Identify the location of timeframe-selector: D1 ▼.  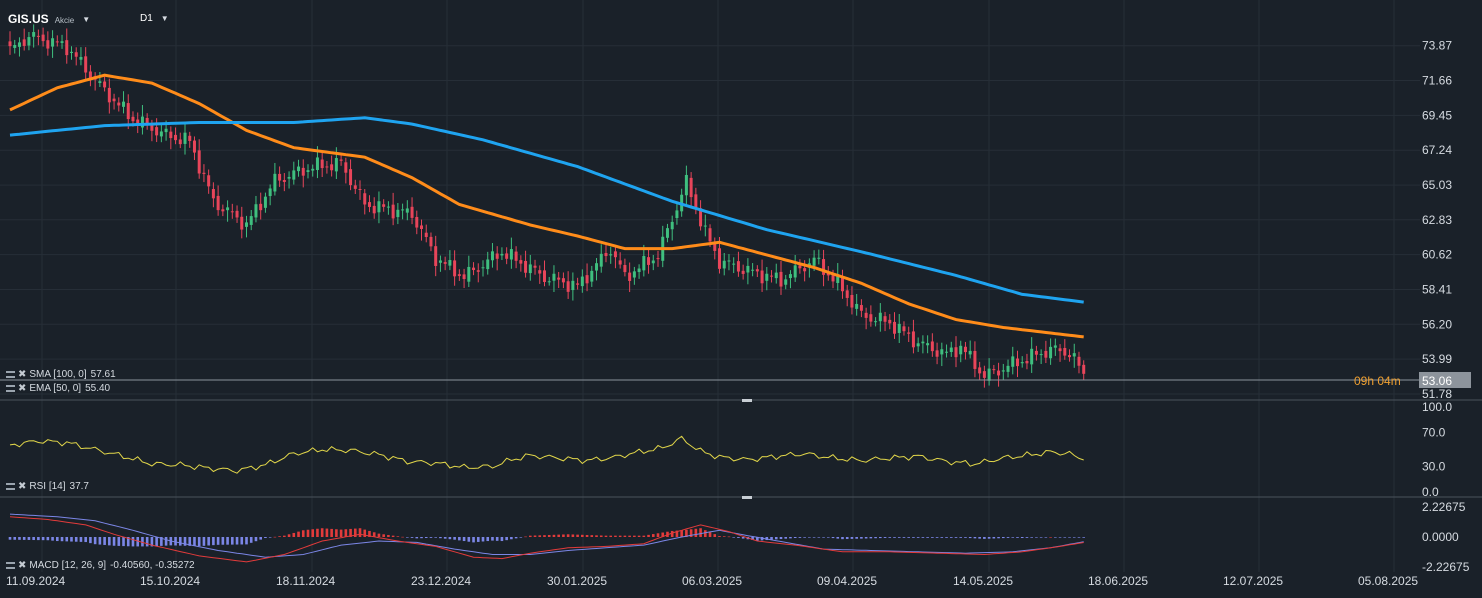
(154, 18).